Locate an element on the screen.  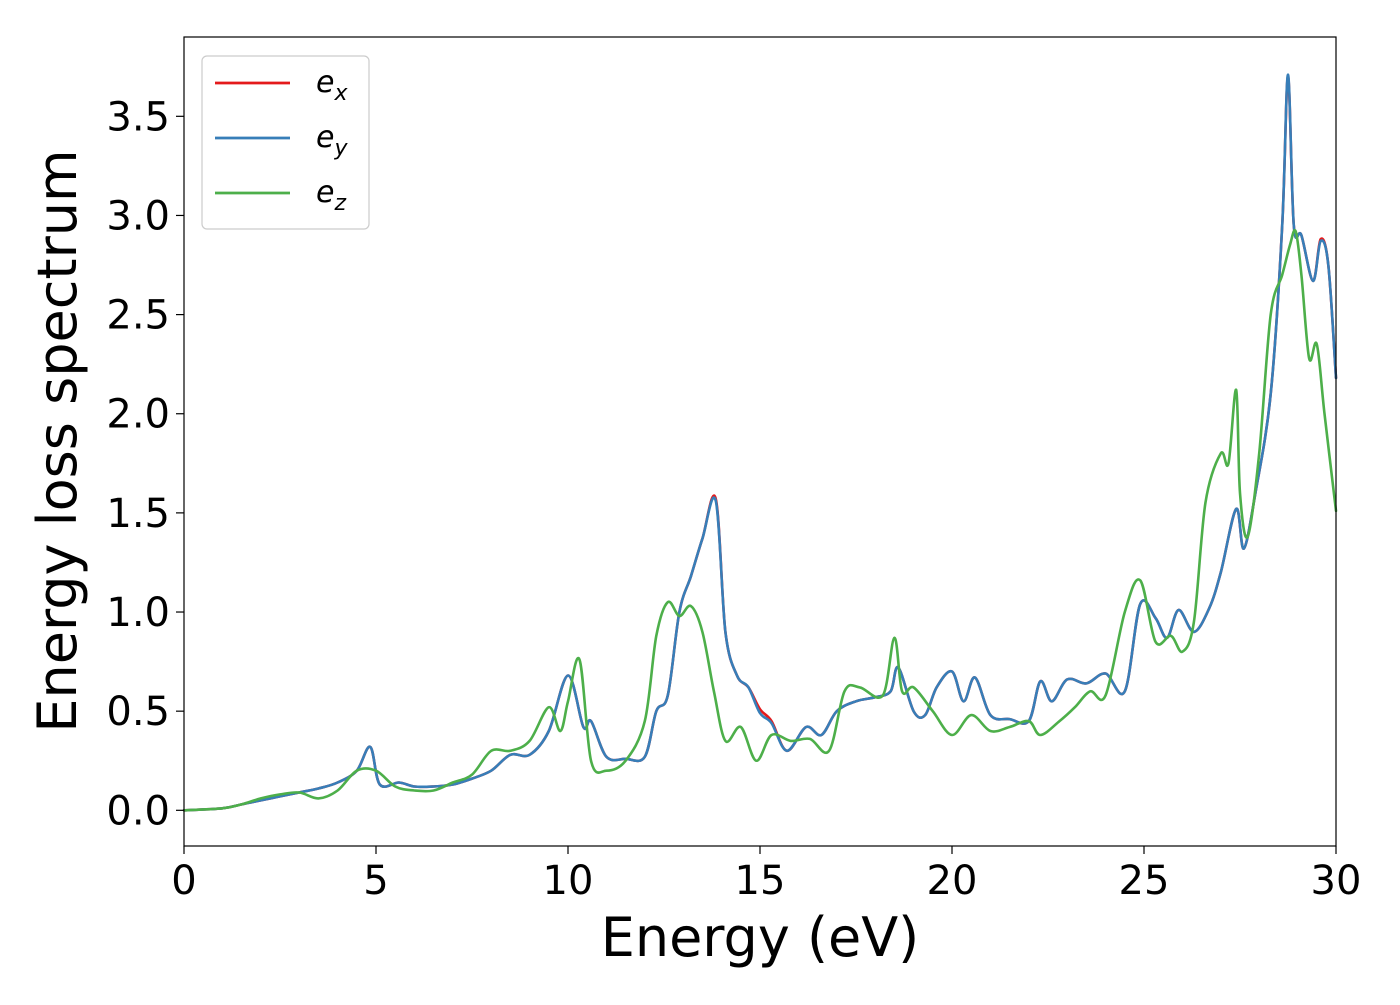
y-tick-label: 3.5 is located at coordinates (138, 117).